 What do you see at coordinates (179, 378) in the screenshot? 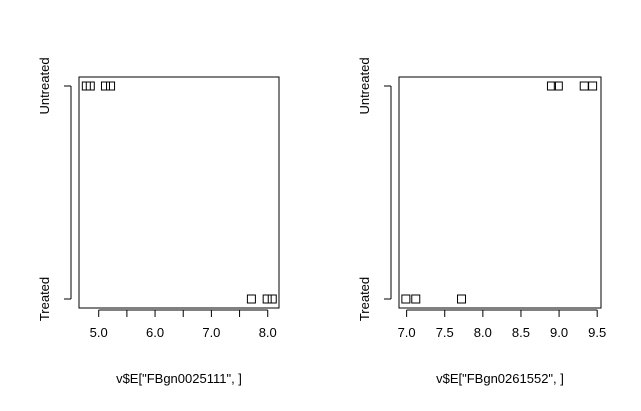
I see `x-axis-title: v$E["FBgn0025111", ]` at bounding box center [179, 378].